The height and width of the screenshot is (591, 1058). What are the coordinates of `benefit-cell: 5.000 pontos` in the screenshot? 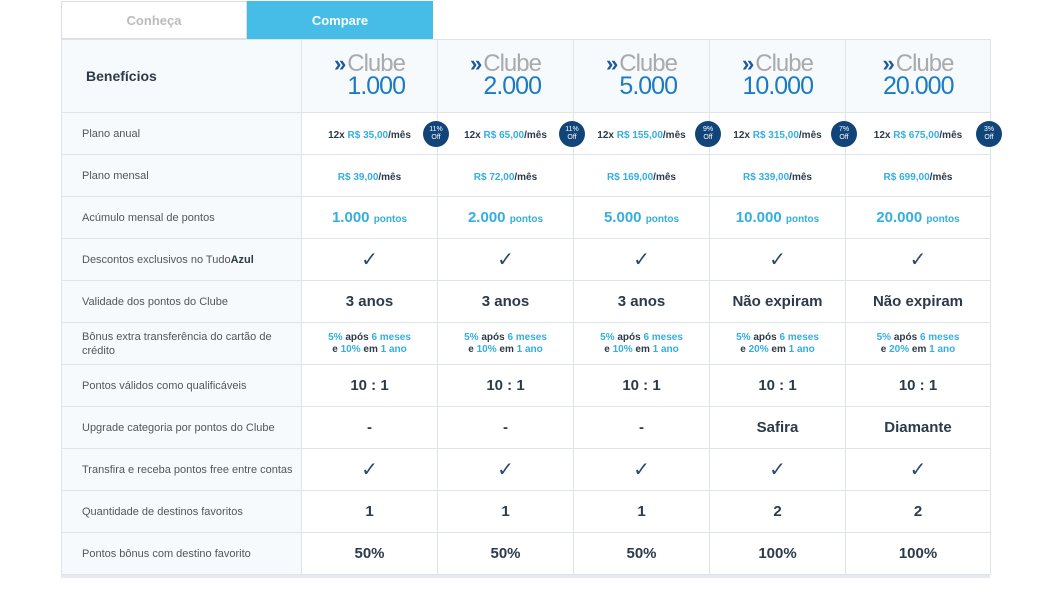 It's located at (641, 217).